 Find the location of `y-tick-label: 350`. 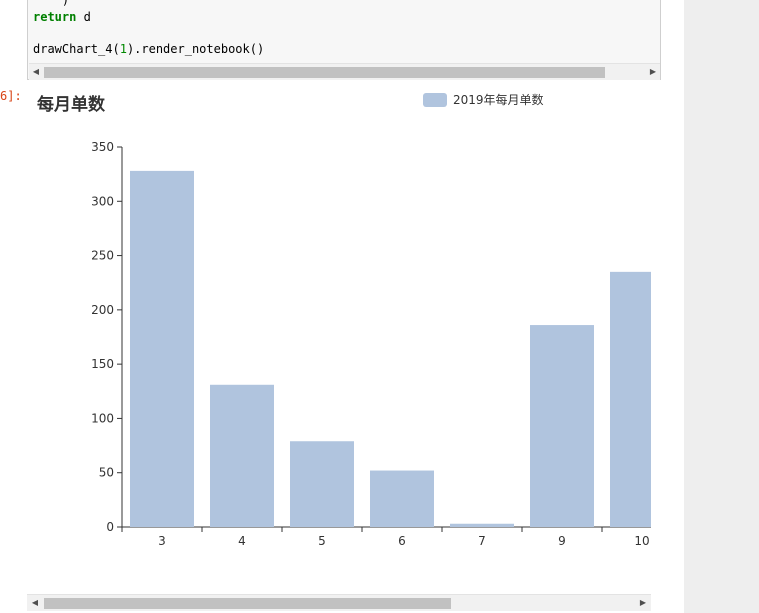

y-tick-label: 350 is located at coordinates (102, 147).